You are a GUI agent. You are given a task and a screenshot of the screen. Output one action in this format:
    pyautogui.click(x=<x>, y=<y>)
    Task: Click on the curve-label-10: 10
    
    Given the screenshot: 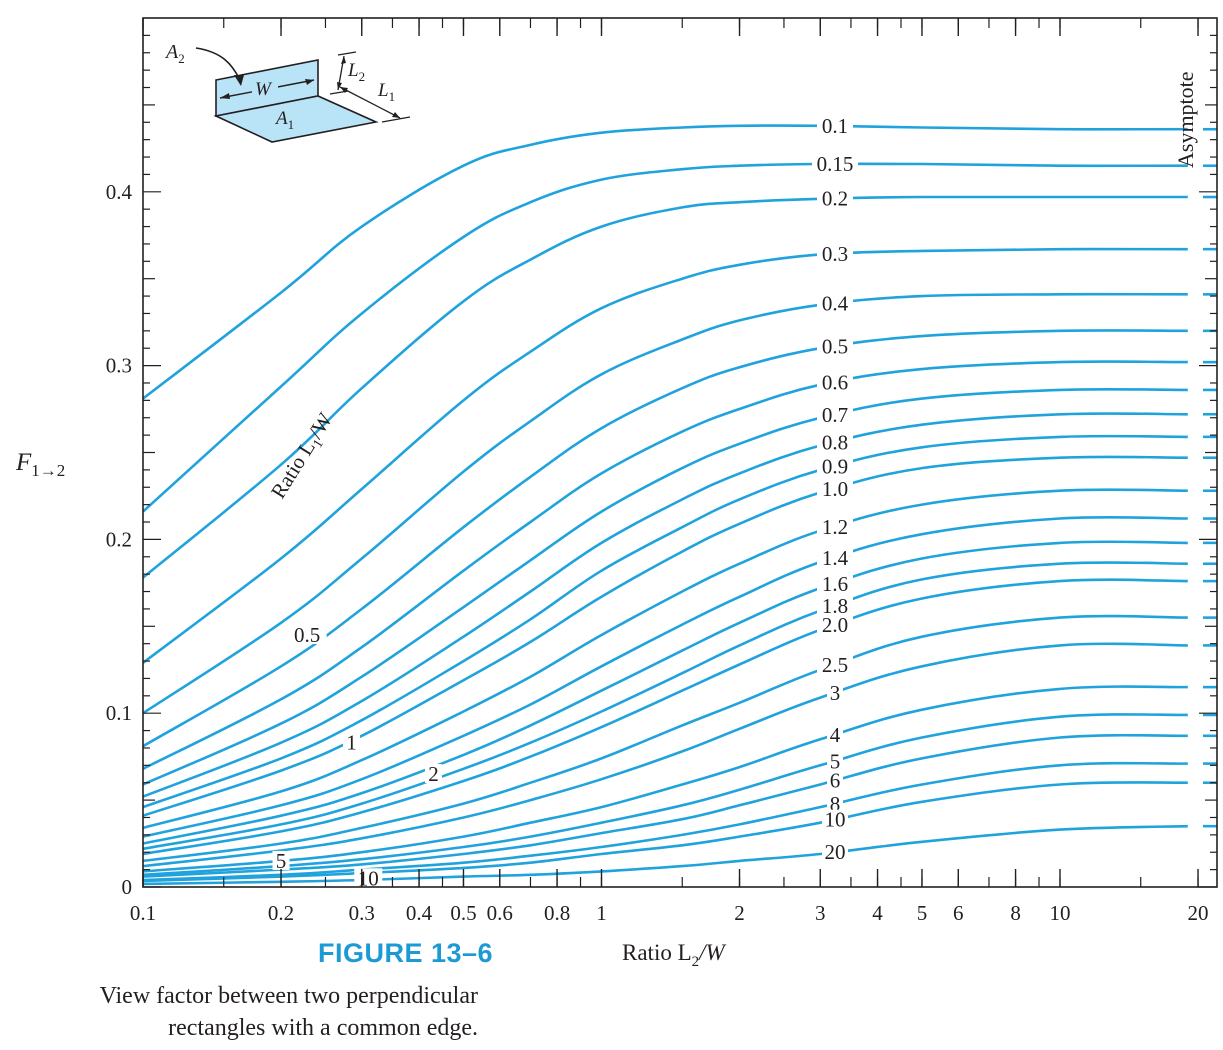 What is the action you would take?
    pyautogui.click(x=835, y=820)
    